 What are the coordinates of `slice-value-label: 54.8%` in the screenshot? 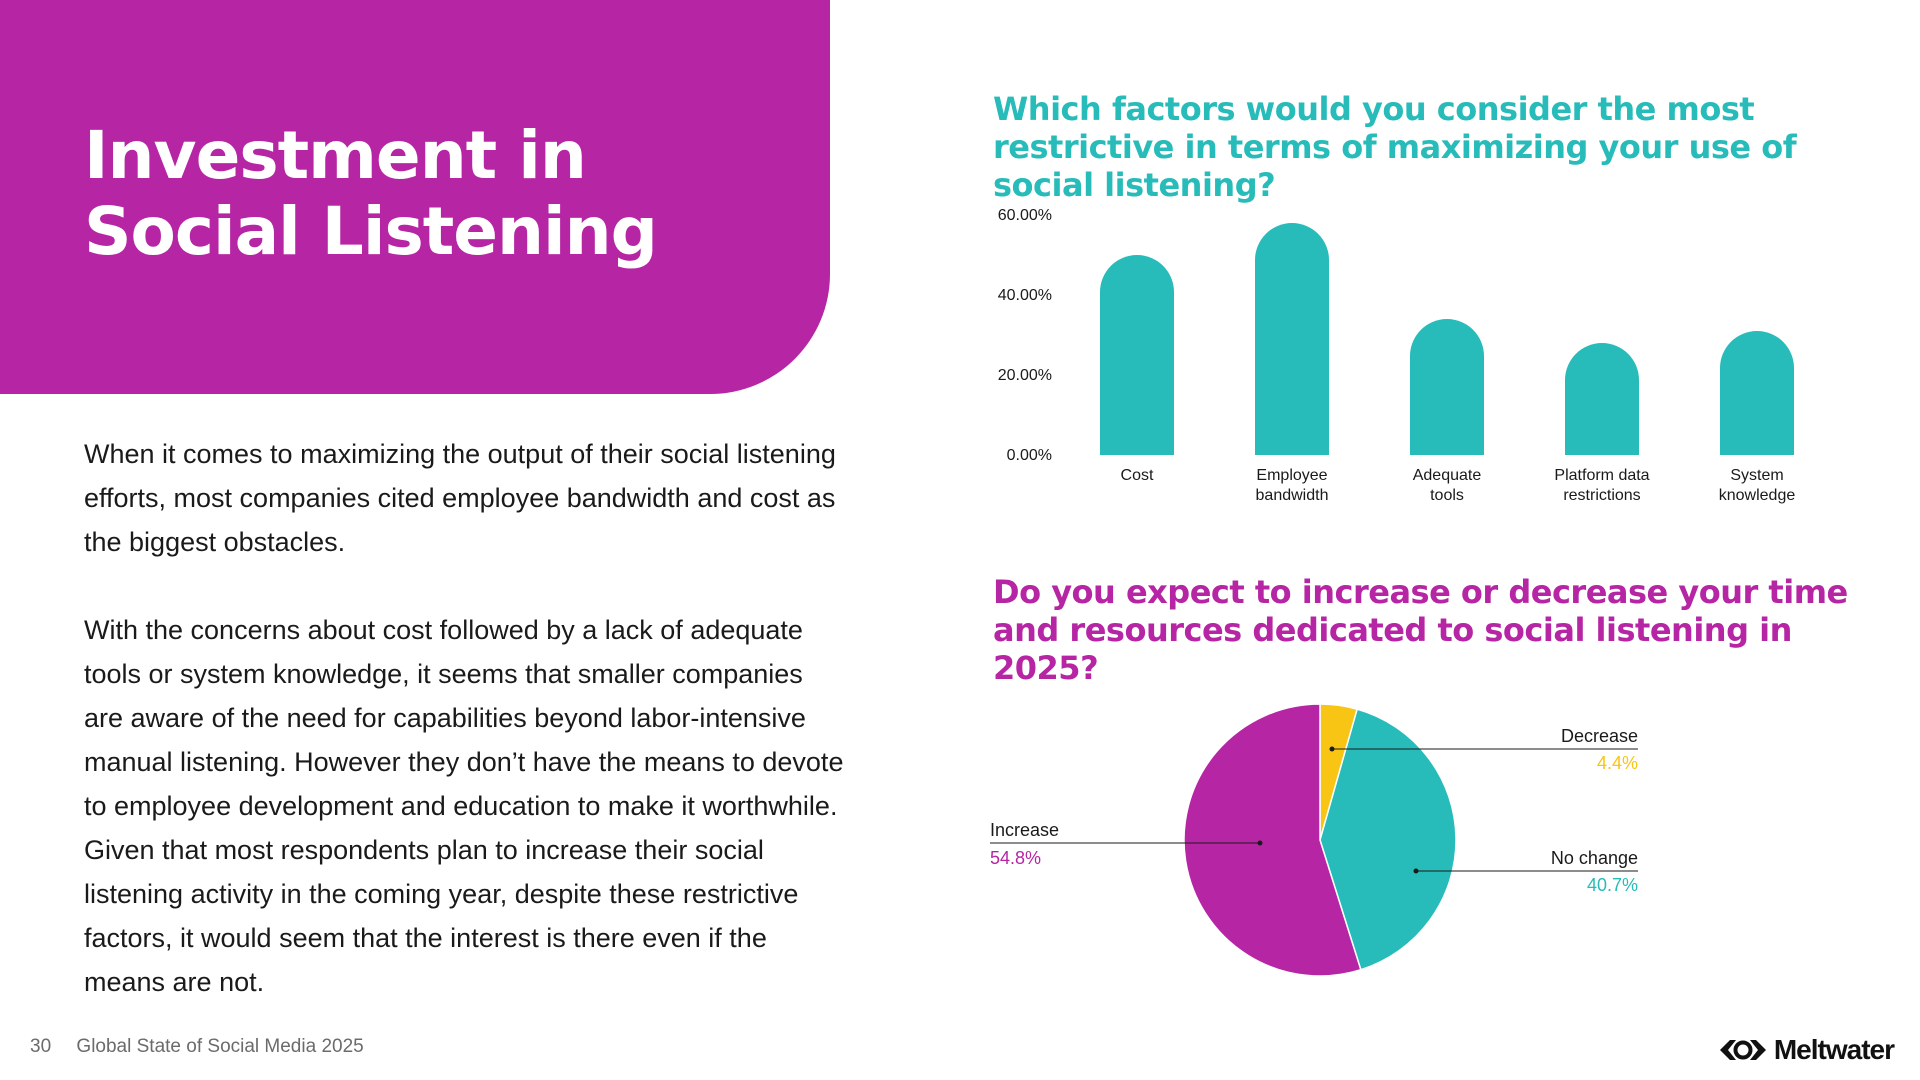 It's located at (1015, 858).